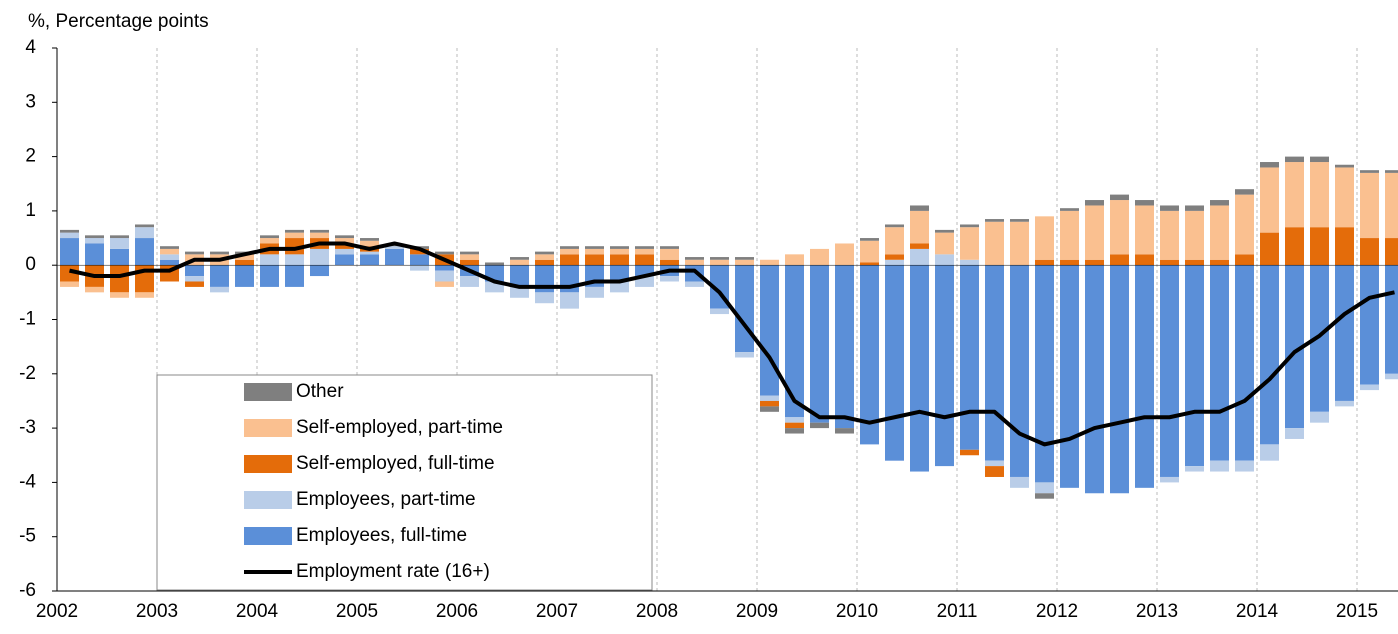 The height and width of the screenshot is (634, 1398). What do you see at coordinates (393, 571) in the screenshot?
I see `legend-label: Employment rate (16+)` at bounding box center [393, 571].